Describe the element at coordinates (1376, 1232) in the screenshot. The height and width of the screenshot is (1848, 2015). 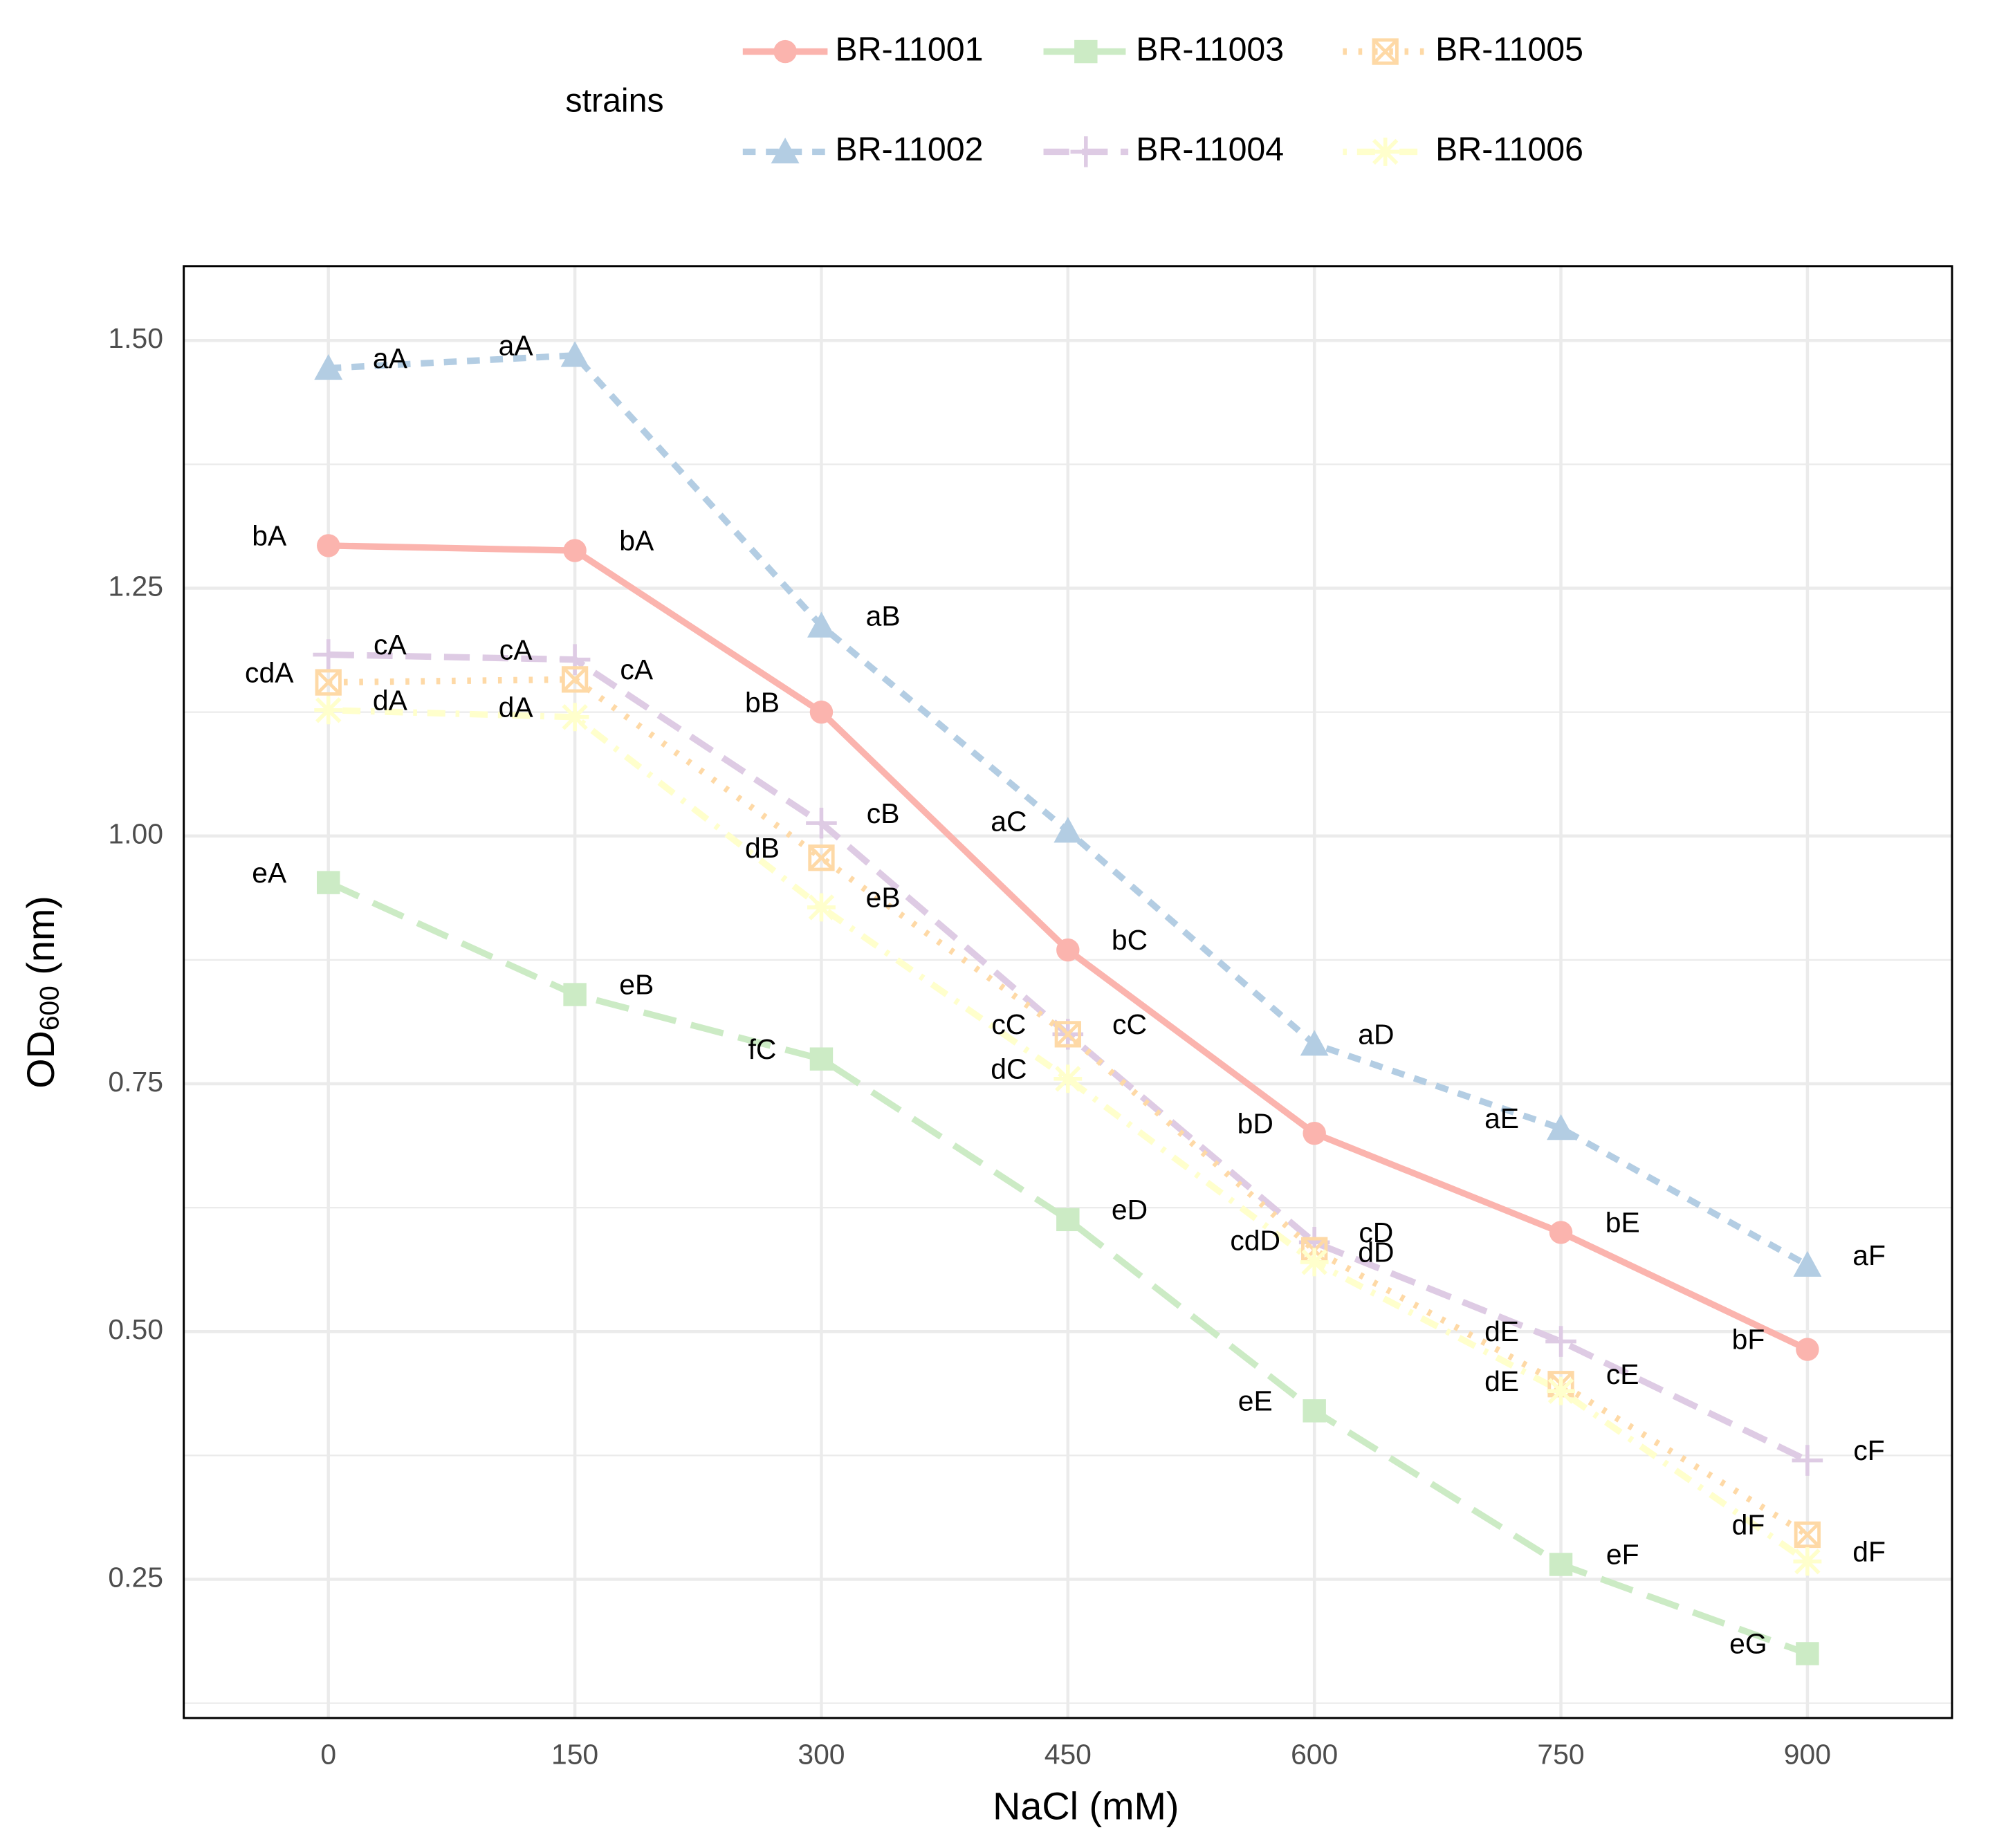
I see `point-label: cD` at that location.